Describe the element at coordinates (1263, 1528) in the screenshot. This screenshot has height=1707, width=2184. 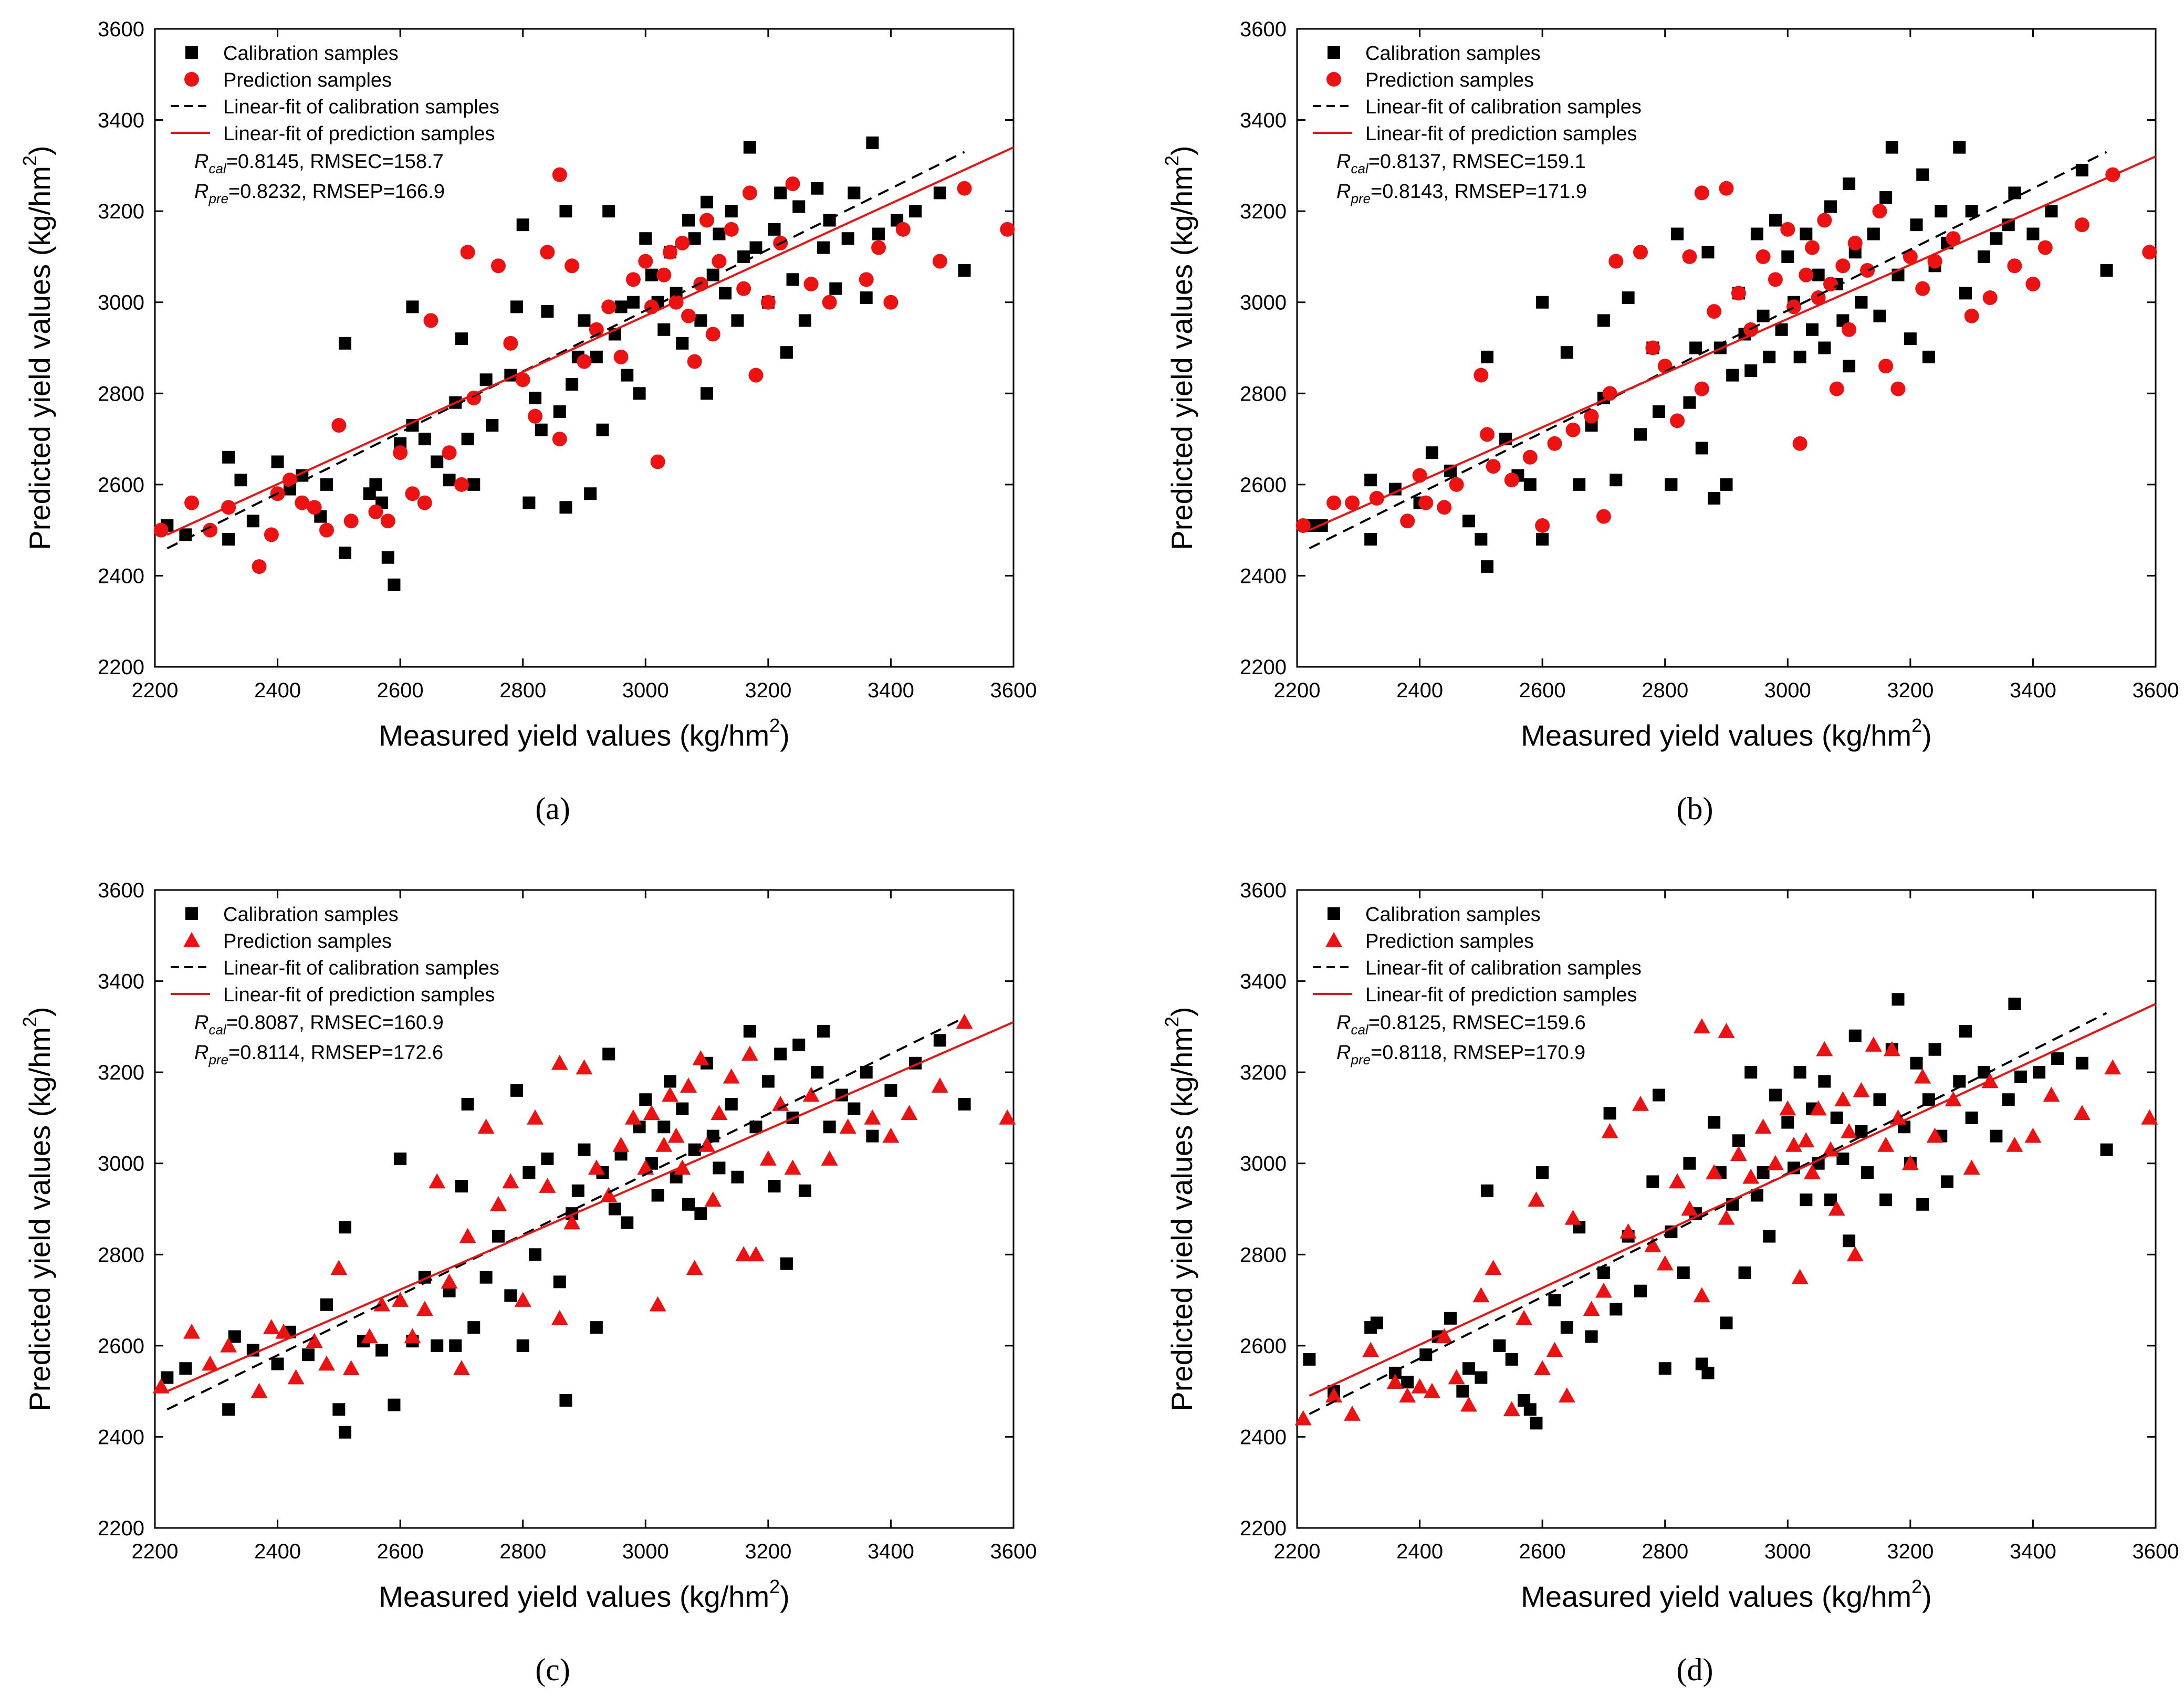
I see `y-tick-label: 2200` at that location.